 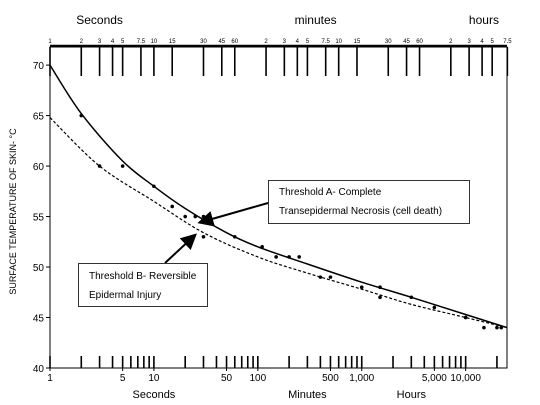 What do you see at coordinates (180, 248) in the screenshot?
I see `threshold-b-arrow` at bounding box center [180, 248].